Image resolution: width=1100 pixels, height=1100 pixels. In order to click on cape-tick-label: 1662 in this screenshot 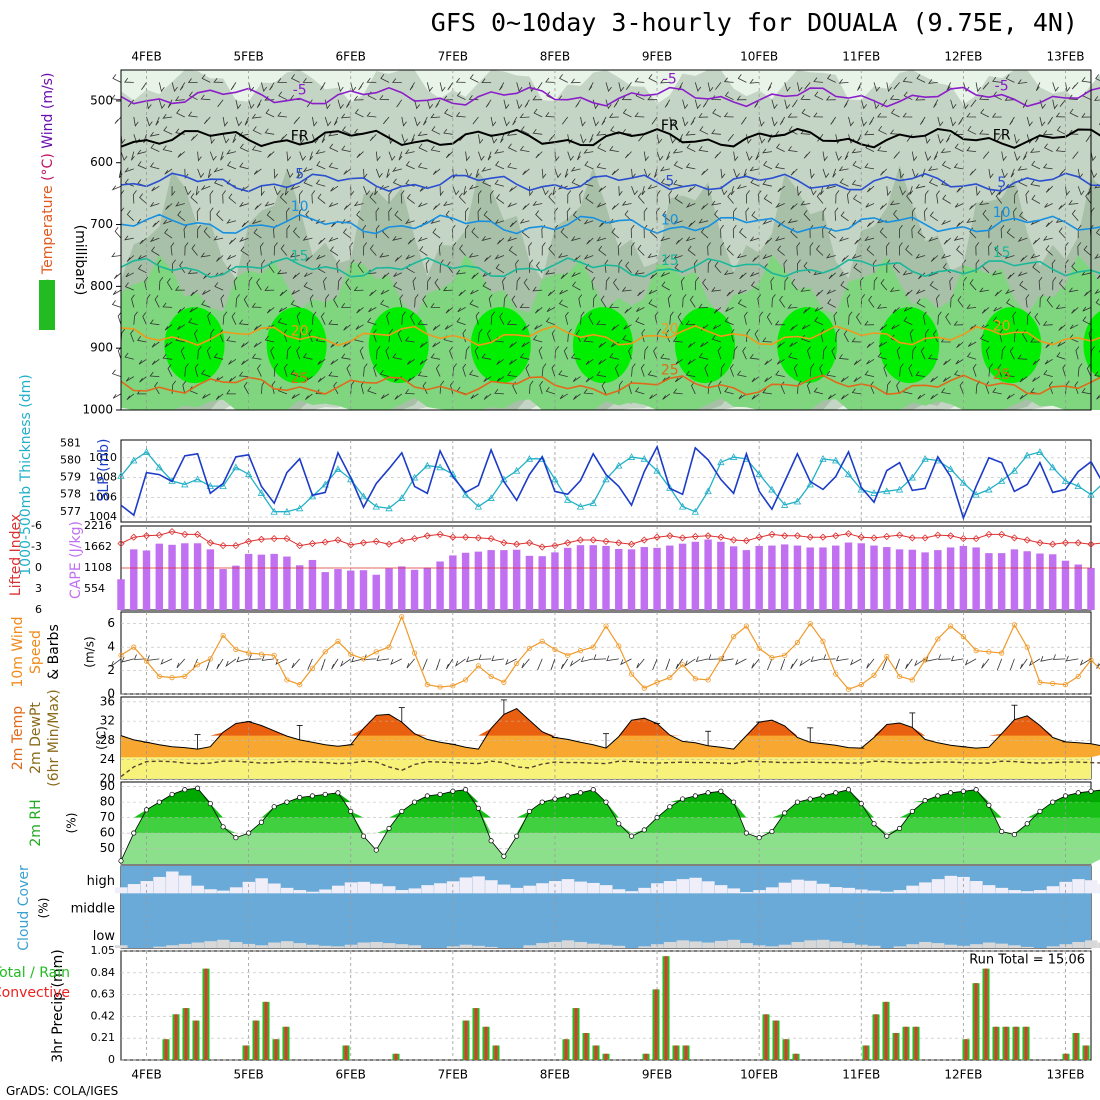, I will do `click(98, 546)`.